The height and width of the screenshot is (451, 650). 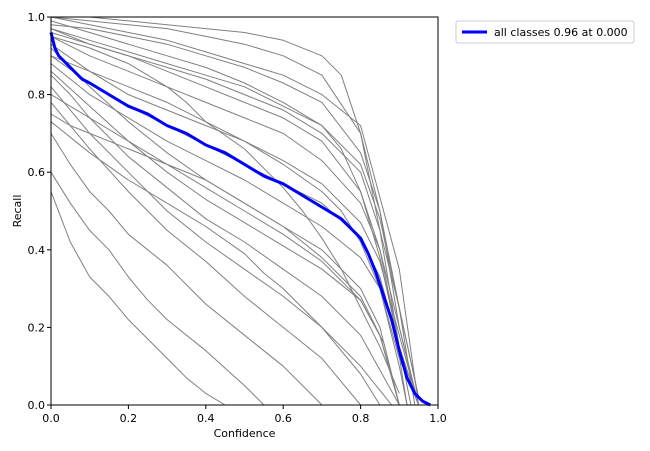 What do you see at coordinates (206, 418) in the screenshot?
I see `x-tick-label: 0.4` at bounding box center [206, 418].